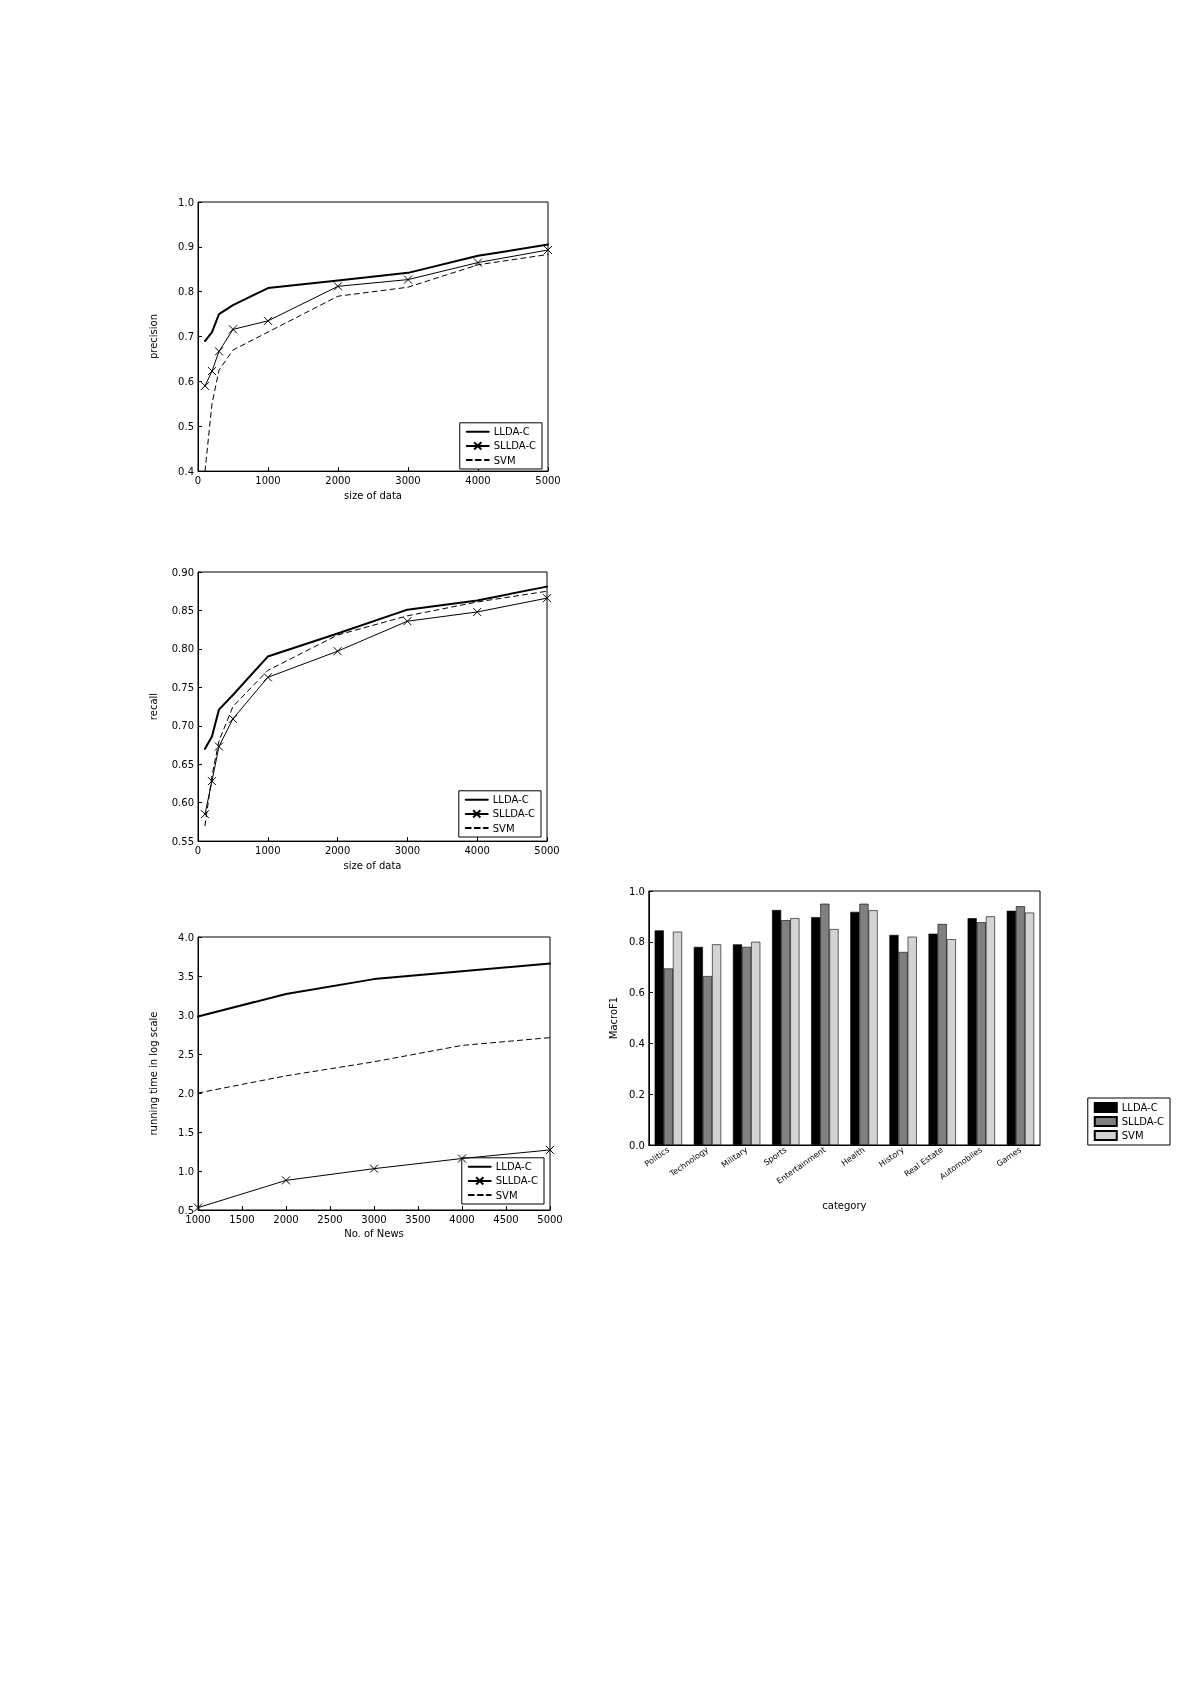  I want to click on y-tick-label: 0.7, so click(186, 337).